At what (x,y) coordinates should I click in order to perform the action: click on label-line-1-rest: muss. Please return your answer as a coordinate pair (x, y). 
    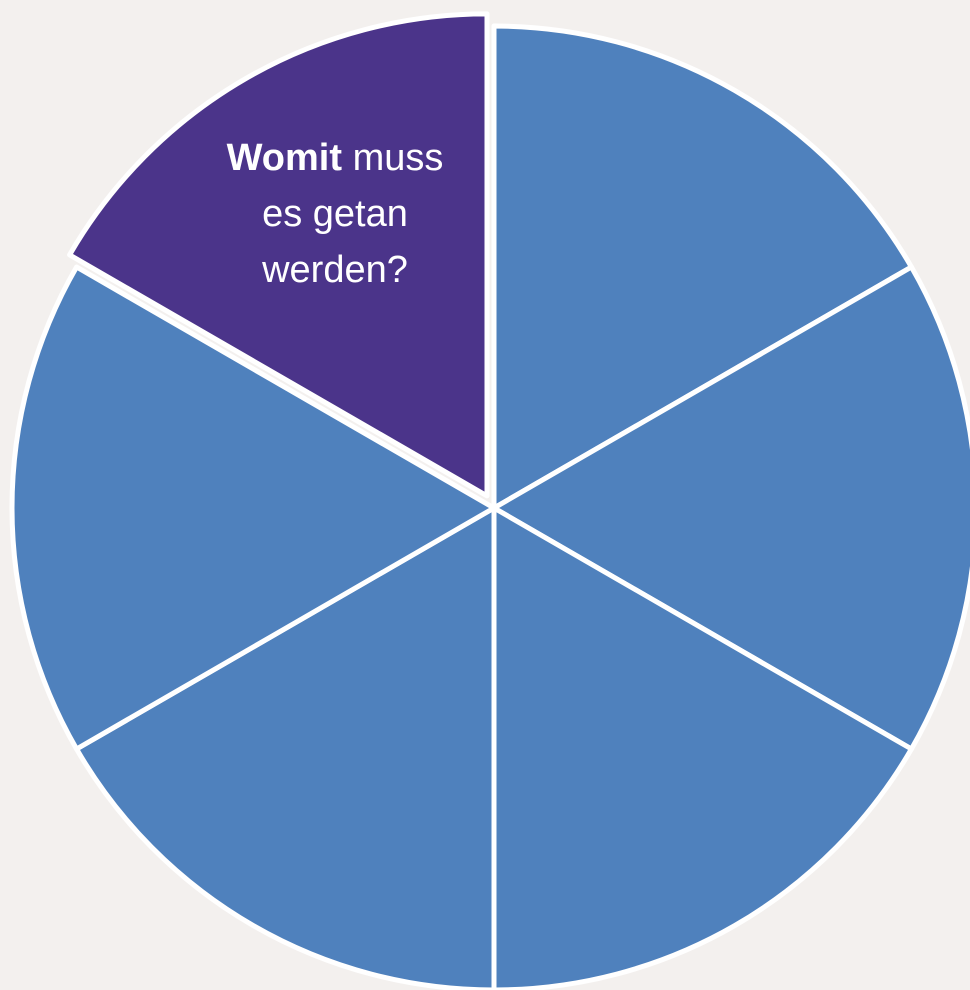
    Looking at the image, I should click on (398, 158).